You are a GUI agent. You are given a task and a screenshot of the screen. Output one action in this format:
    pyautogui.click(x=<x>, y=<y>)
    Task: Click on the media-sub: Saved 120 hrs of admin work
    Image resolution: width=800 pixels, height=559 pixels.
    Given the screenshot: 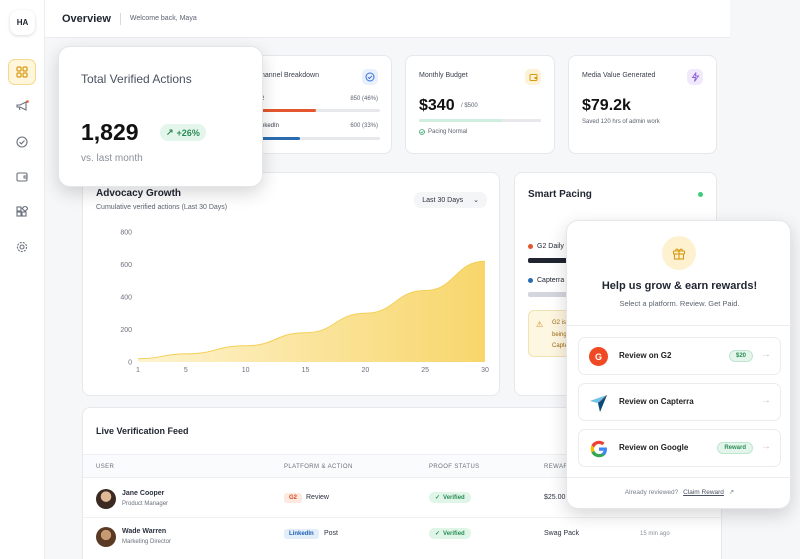 What is the action you would take?
    pyautogui.click(x=621, y=122)
    